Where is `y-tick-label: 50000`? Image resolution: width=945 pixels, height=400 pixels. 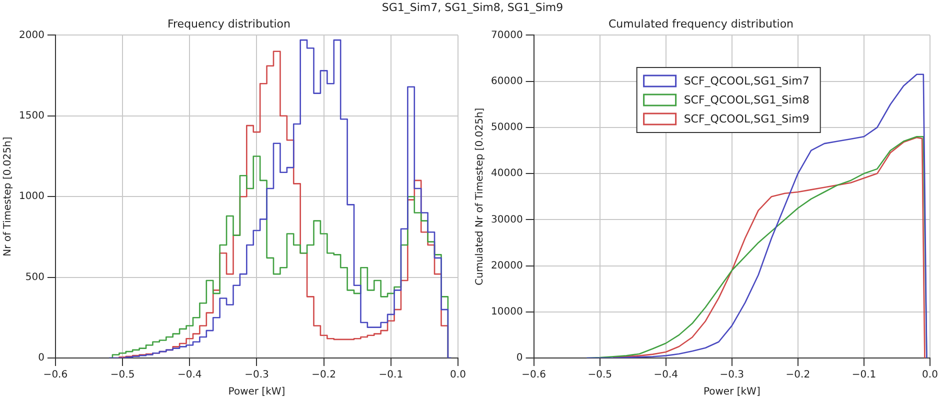
y-tick-label: 50000 is located at coordinates (507, 128).